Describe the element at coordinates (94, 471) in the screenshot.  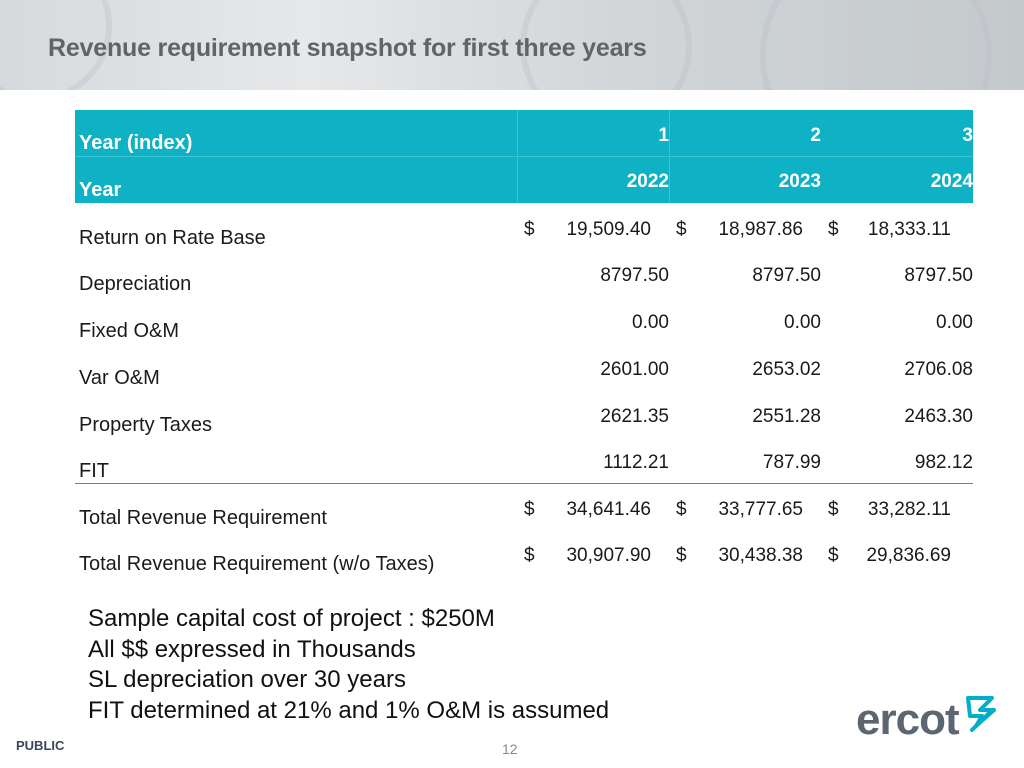
I see `table-row-label: FIT` at that location.